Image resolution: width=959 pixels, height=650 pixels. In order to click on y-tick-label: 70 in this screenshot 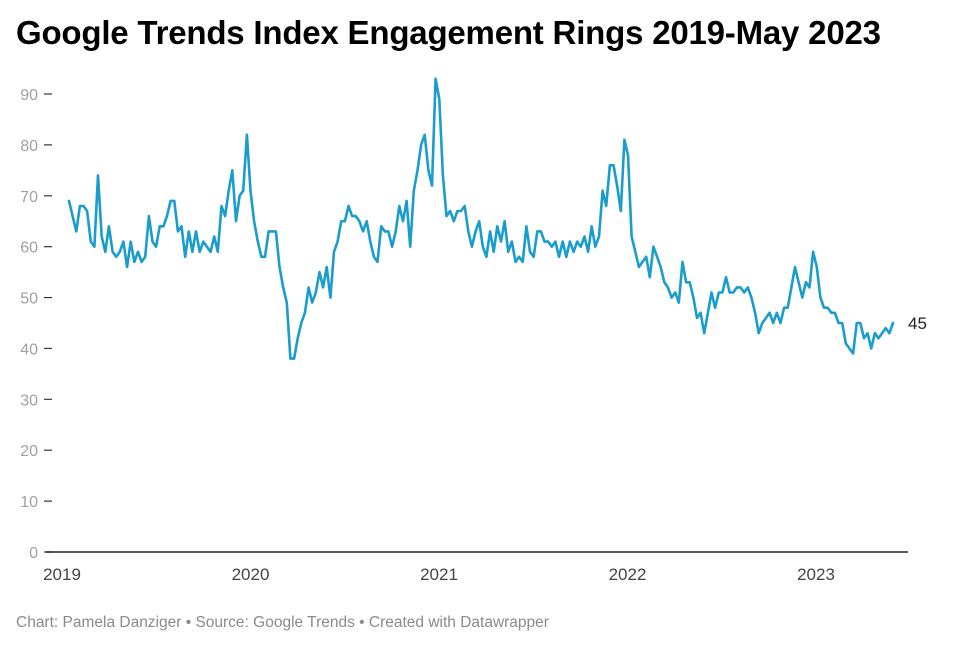, I will do `click(29, 197)`.